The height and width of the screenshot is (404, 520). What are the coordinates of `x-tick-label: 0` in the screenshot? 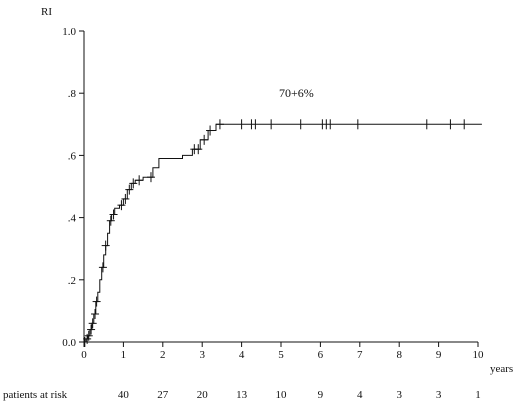 It's located at (84, 355).